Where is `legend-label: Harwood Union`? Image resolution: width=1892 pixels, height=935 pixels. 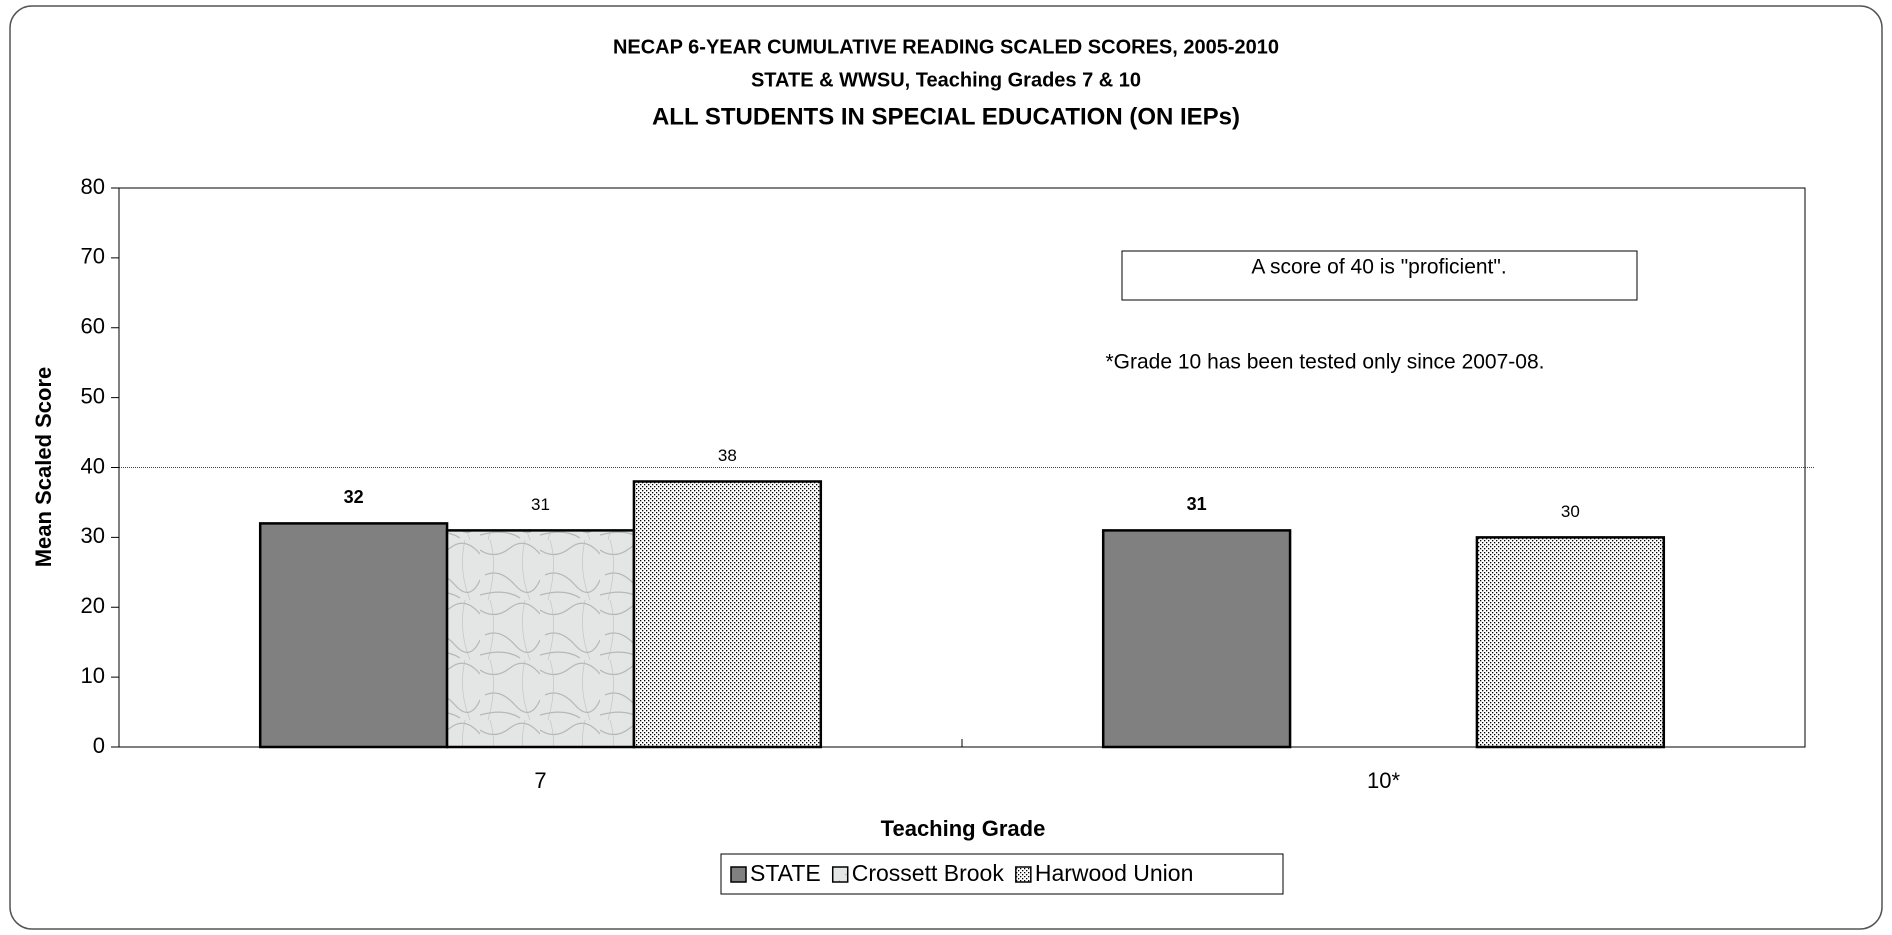
legend-label: Harwood Union is located at coordinates (1114, 873).